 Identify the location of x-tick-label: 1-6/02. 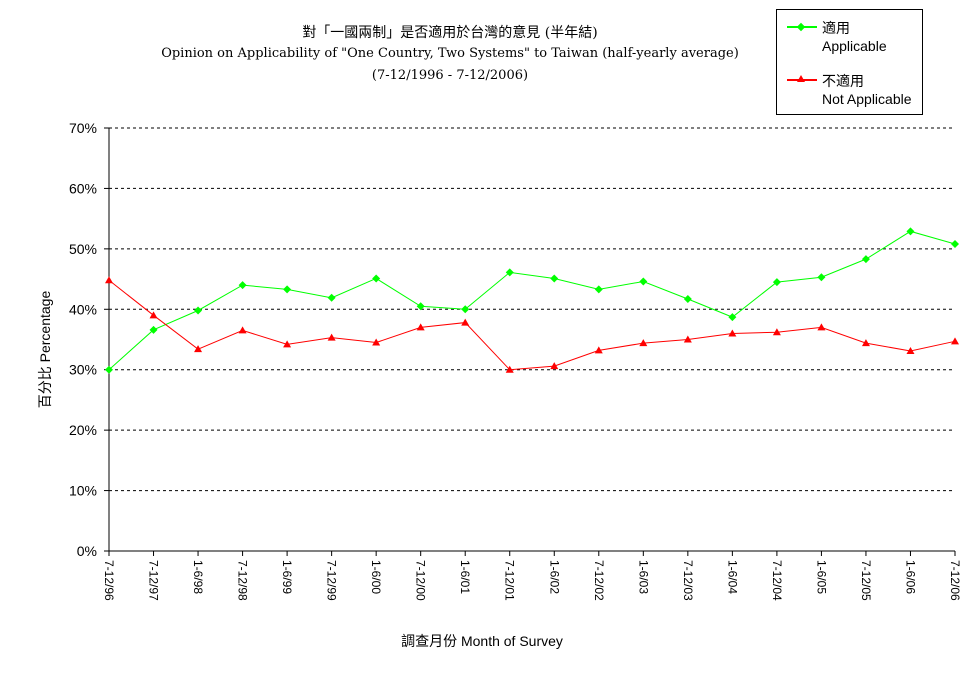
(554, 577).